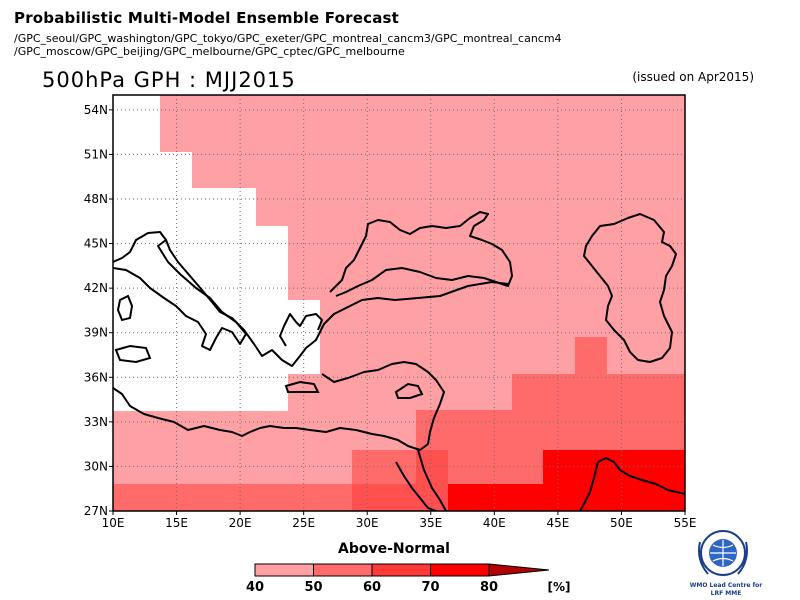 The image size is (800, 600). Describe the element at coordinates (723, 553) in the screenshot. I see `wmo-logo` at that location.